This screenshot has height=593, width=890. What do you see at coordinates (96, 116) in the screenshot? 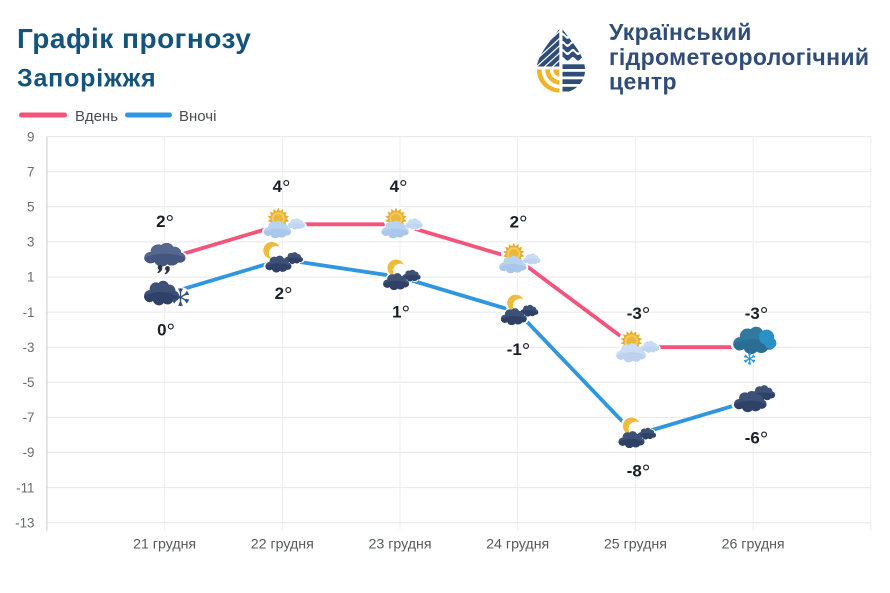
I see `svg-text: Вдень` at bounding box center [96, 116].